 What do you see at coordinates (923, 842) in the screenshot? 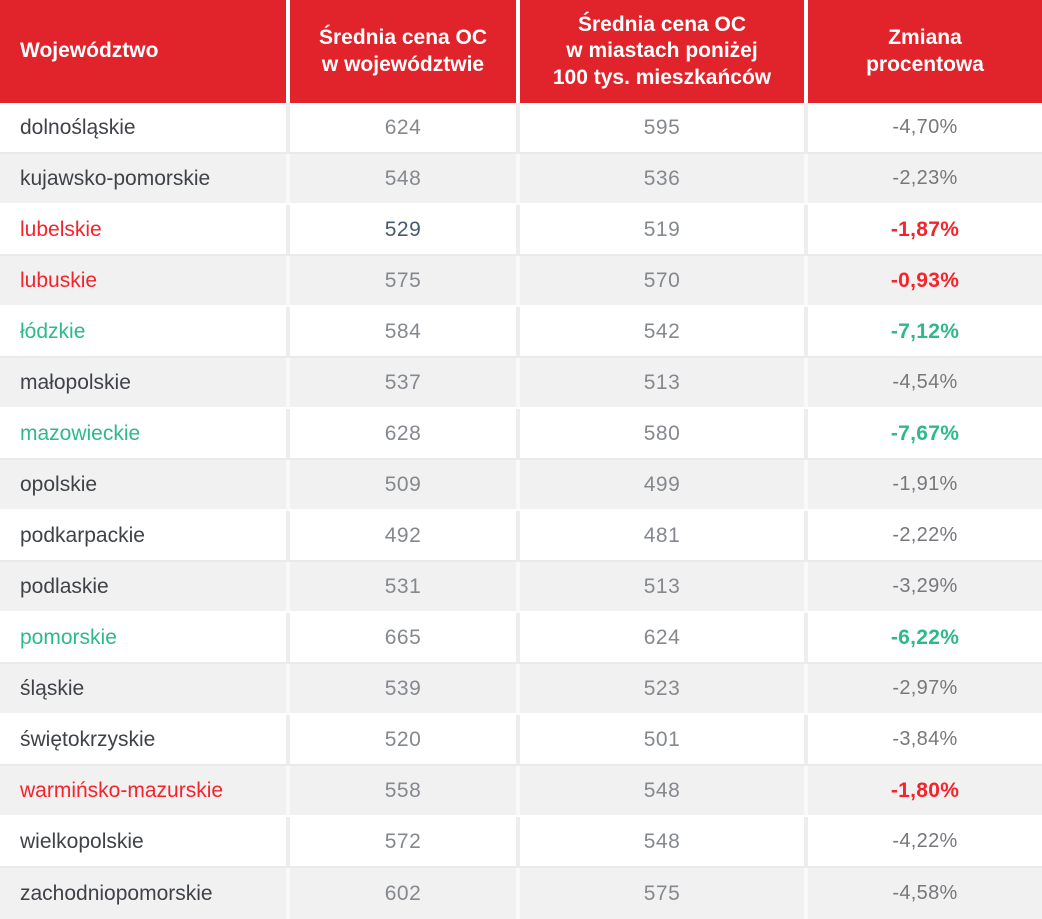
I see `cell-change-percent: -4,22%` at bounding box center [923, 842].